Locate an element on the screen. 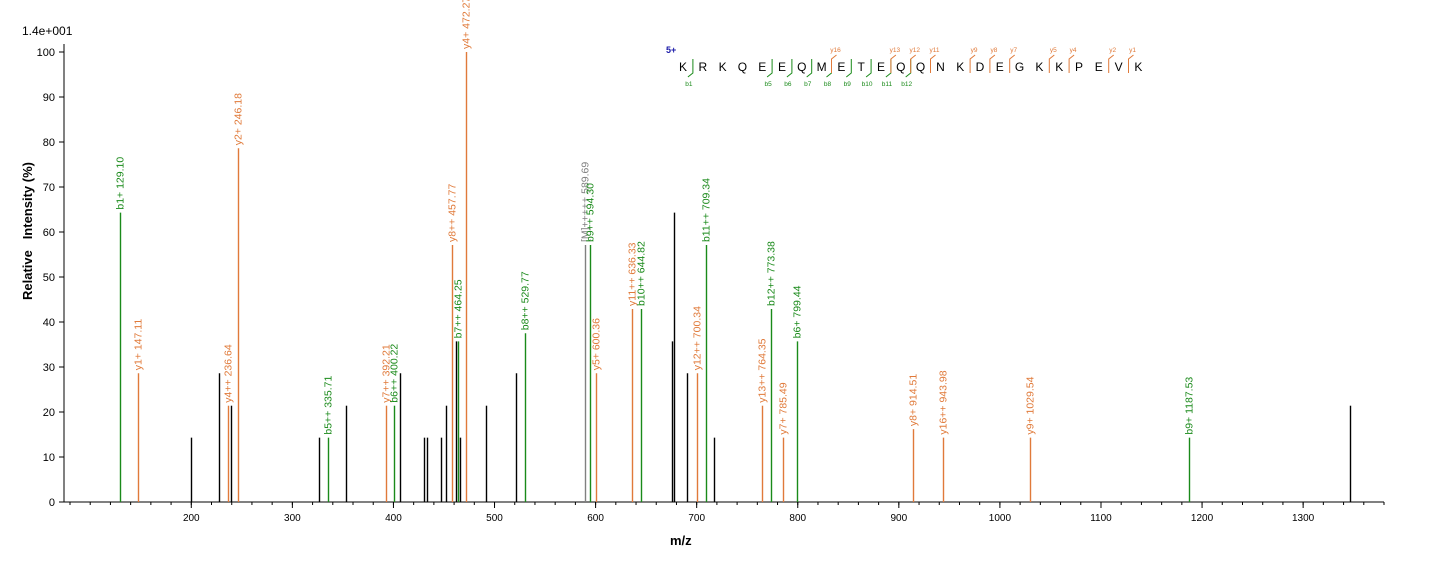  b-fragment-label: b8 is located at coordinates (828, 84).